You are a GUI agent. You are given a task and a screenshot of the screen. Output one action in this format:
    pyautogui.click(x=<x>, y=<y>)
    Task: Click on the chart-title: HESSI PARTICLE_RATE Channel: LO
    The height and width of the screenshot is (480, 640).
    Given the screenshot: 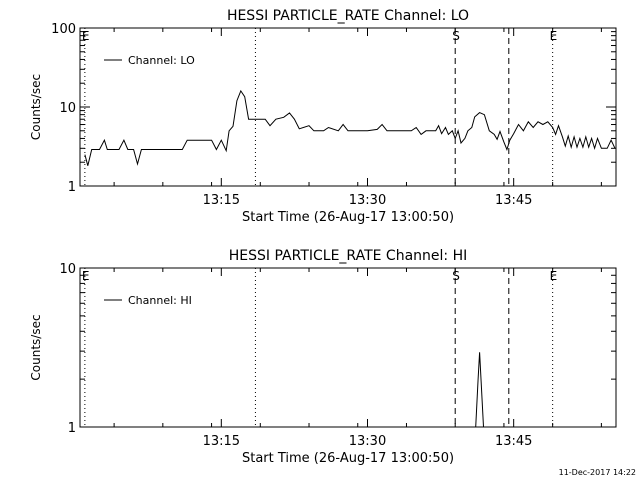 What is the action you would take?
    pyautogui.click(x=348, y=16)
    